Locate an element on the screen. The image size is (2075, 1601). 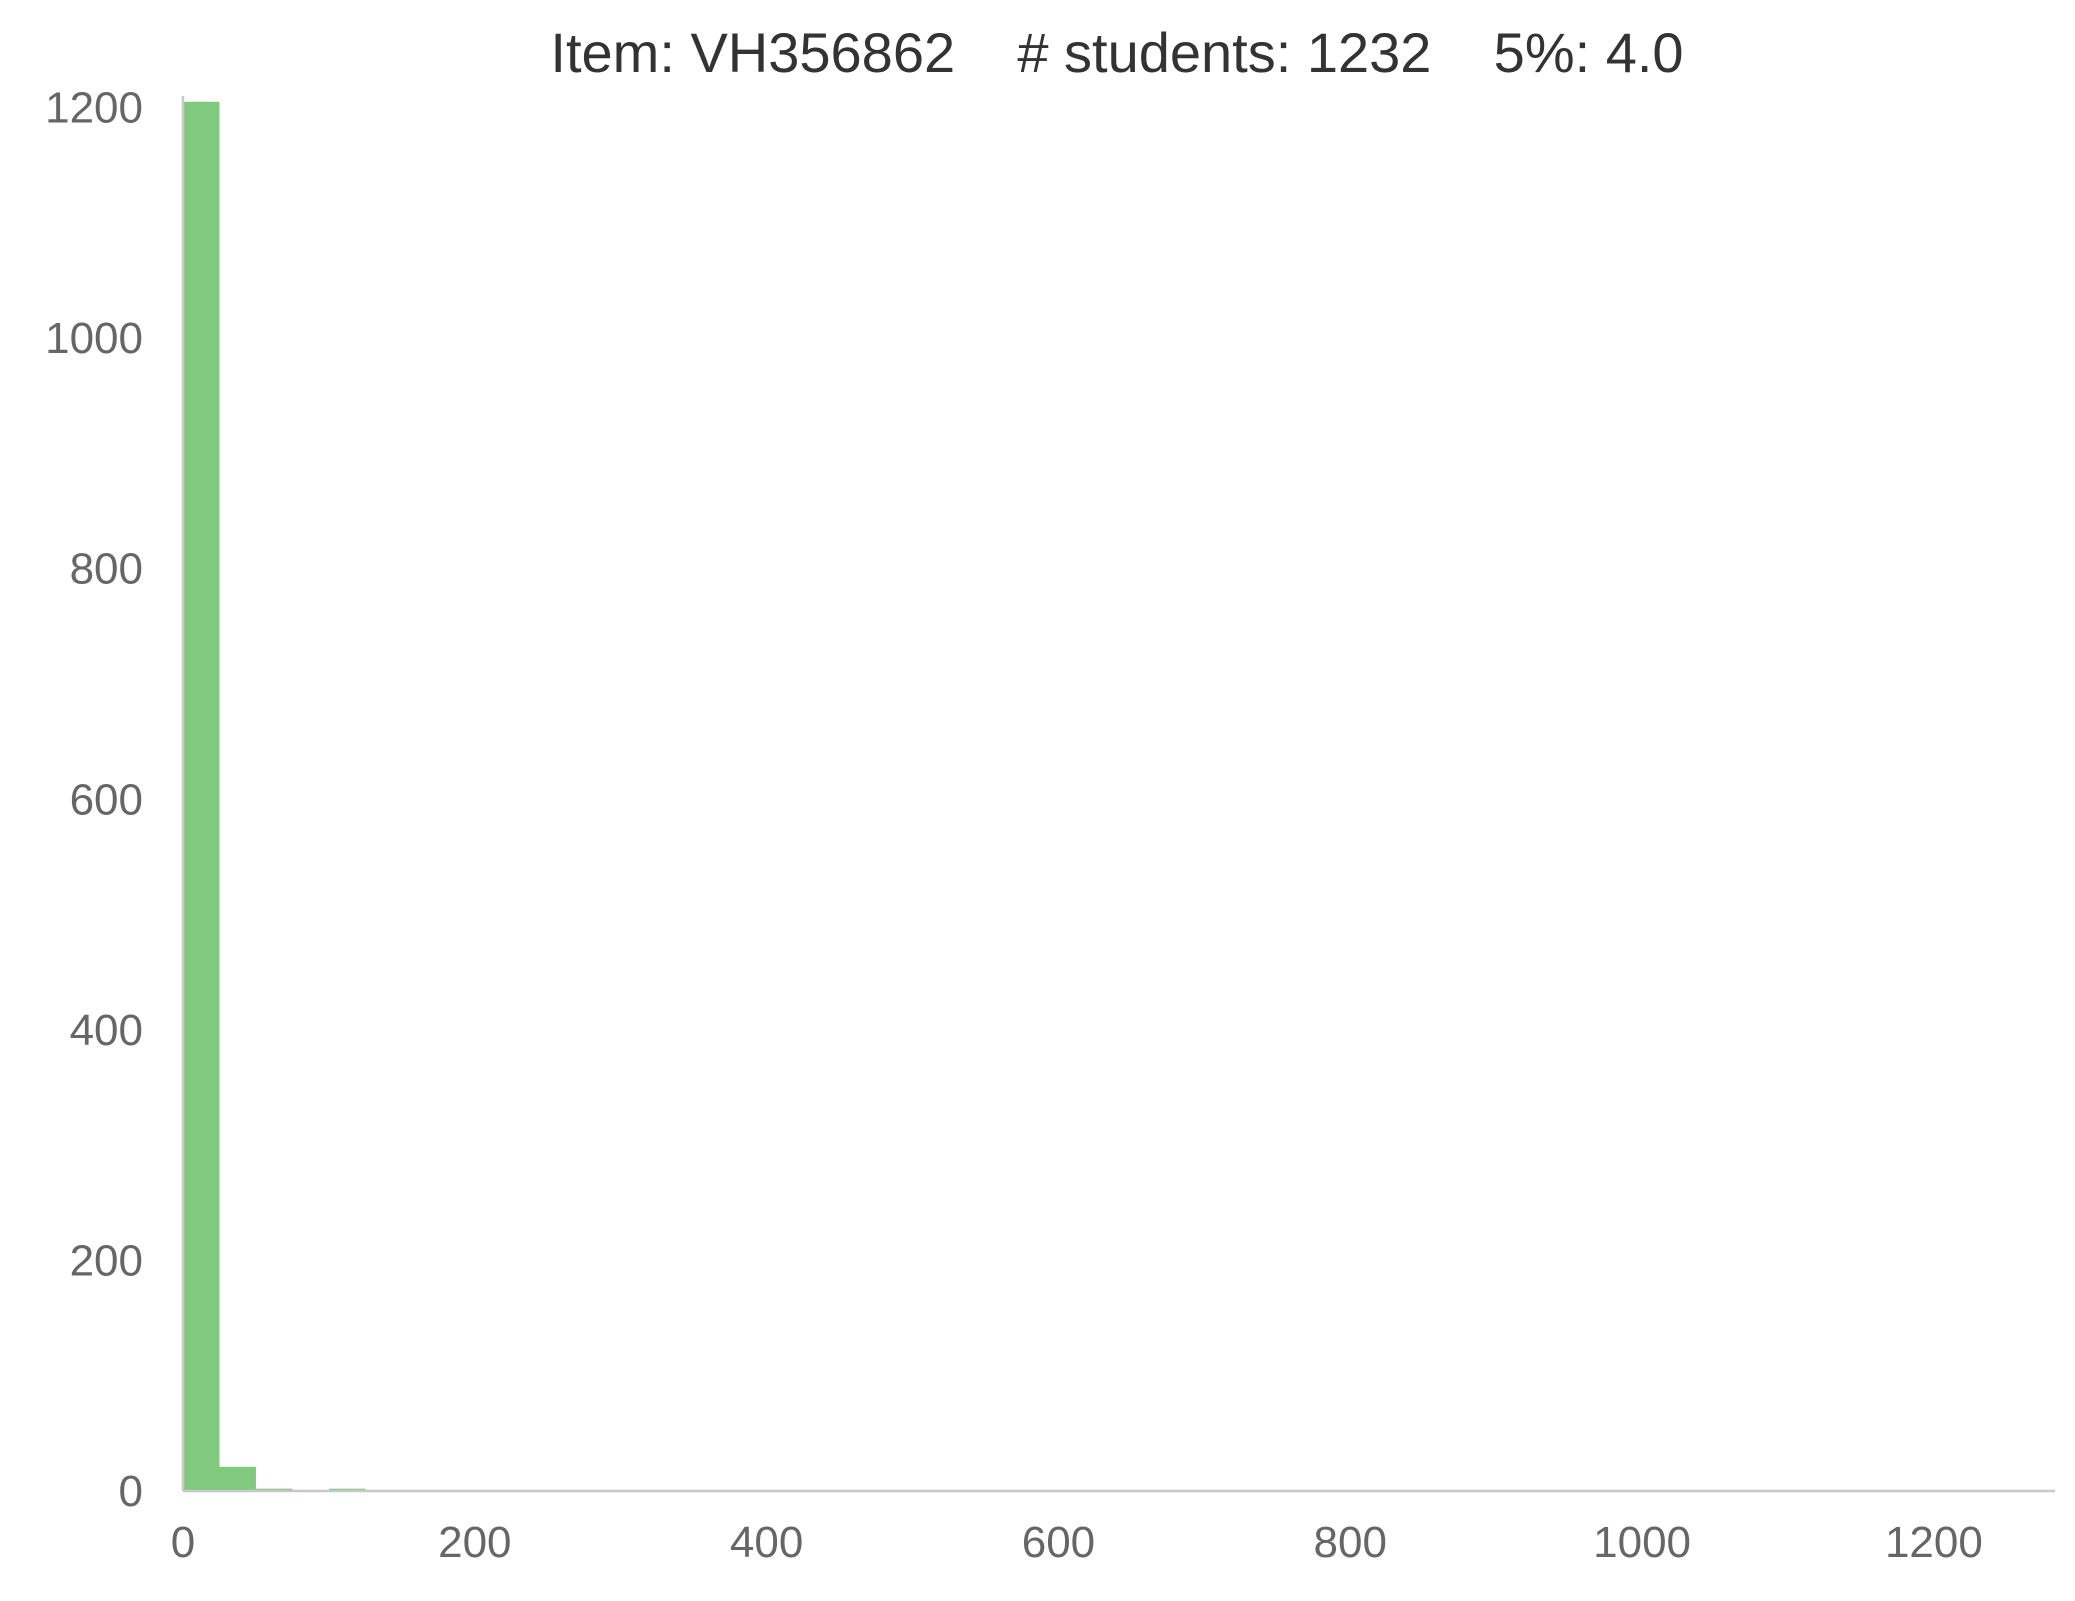
x-tick-label: 1200 is located at coordinates (1934, 1542).